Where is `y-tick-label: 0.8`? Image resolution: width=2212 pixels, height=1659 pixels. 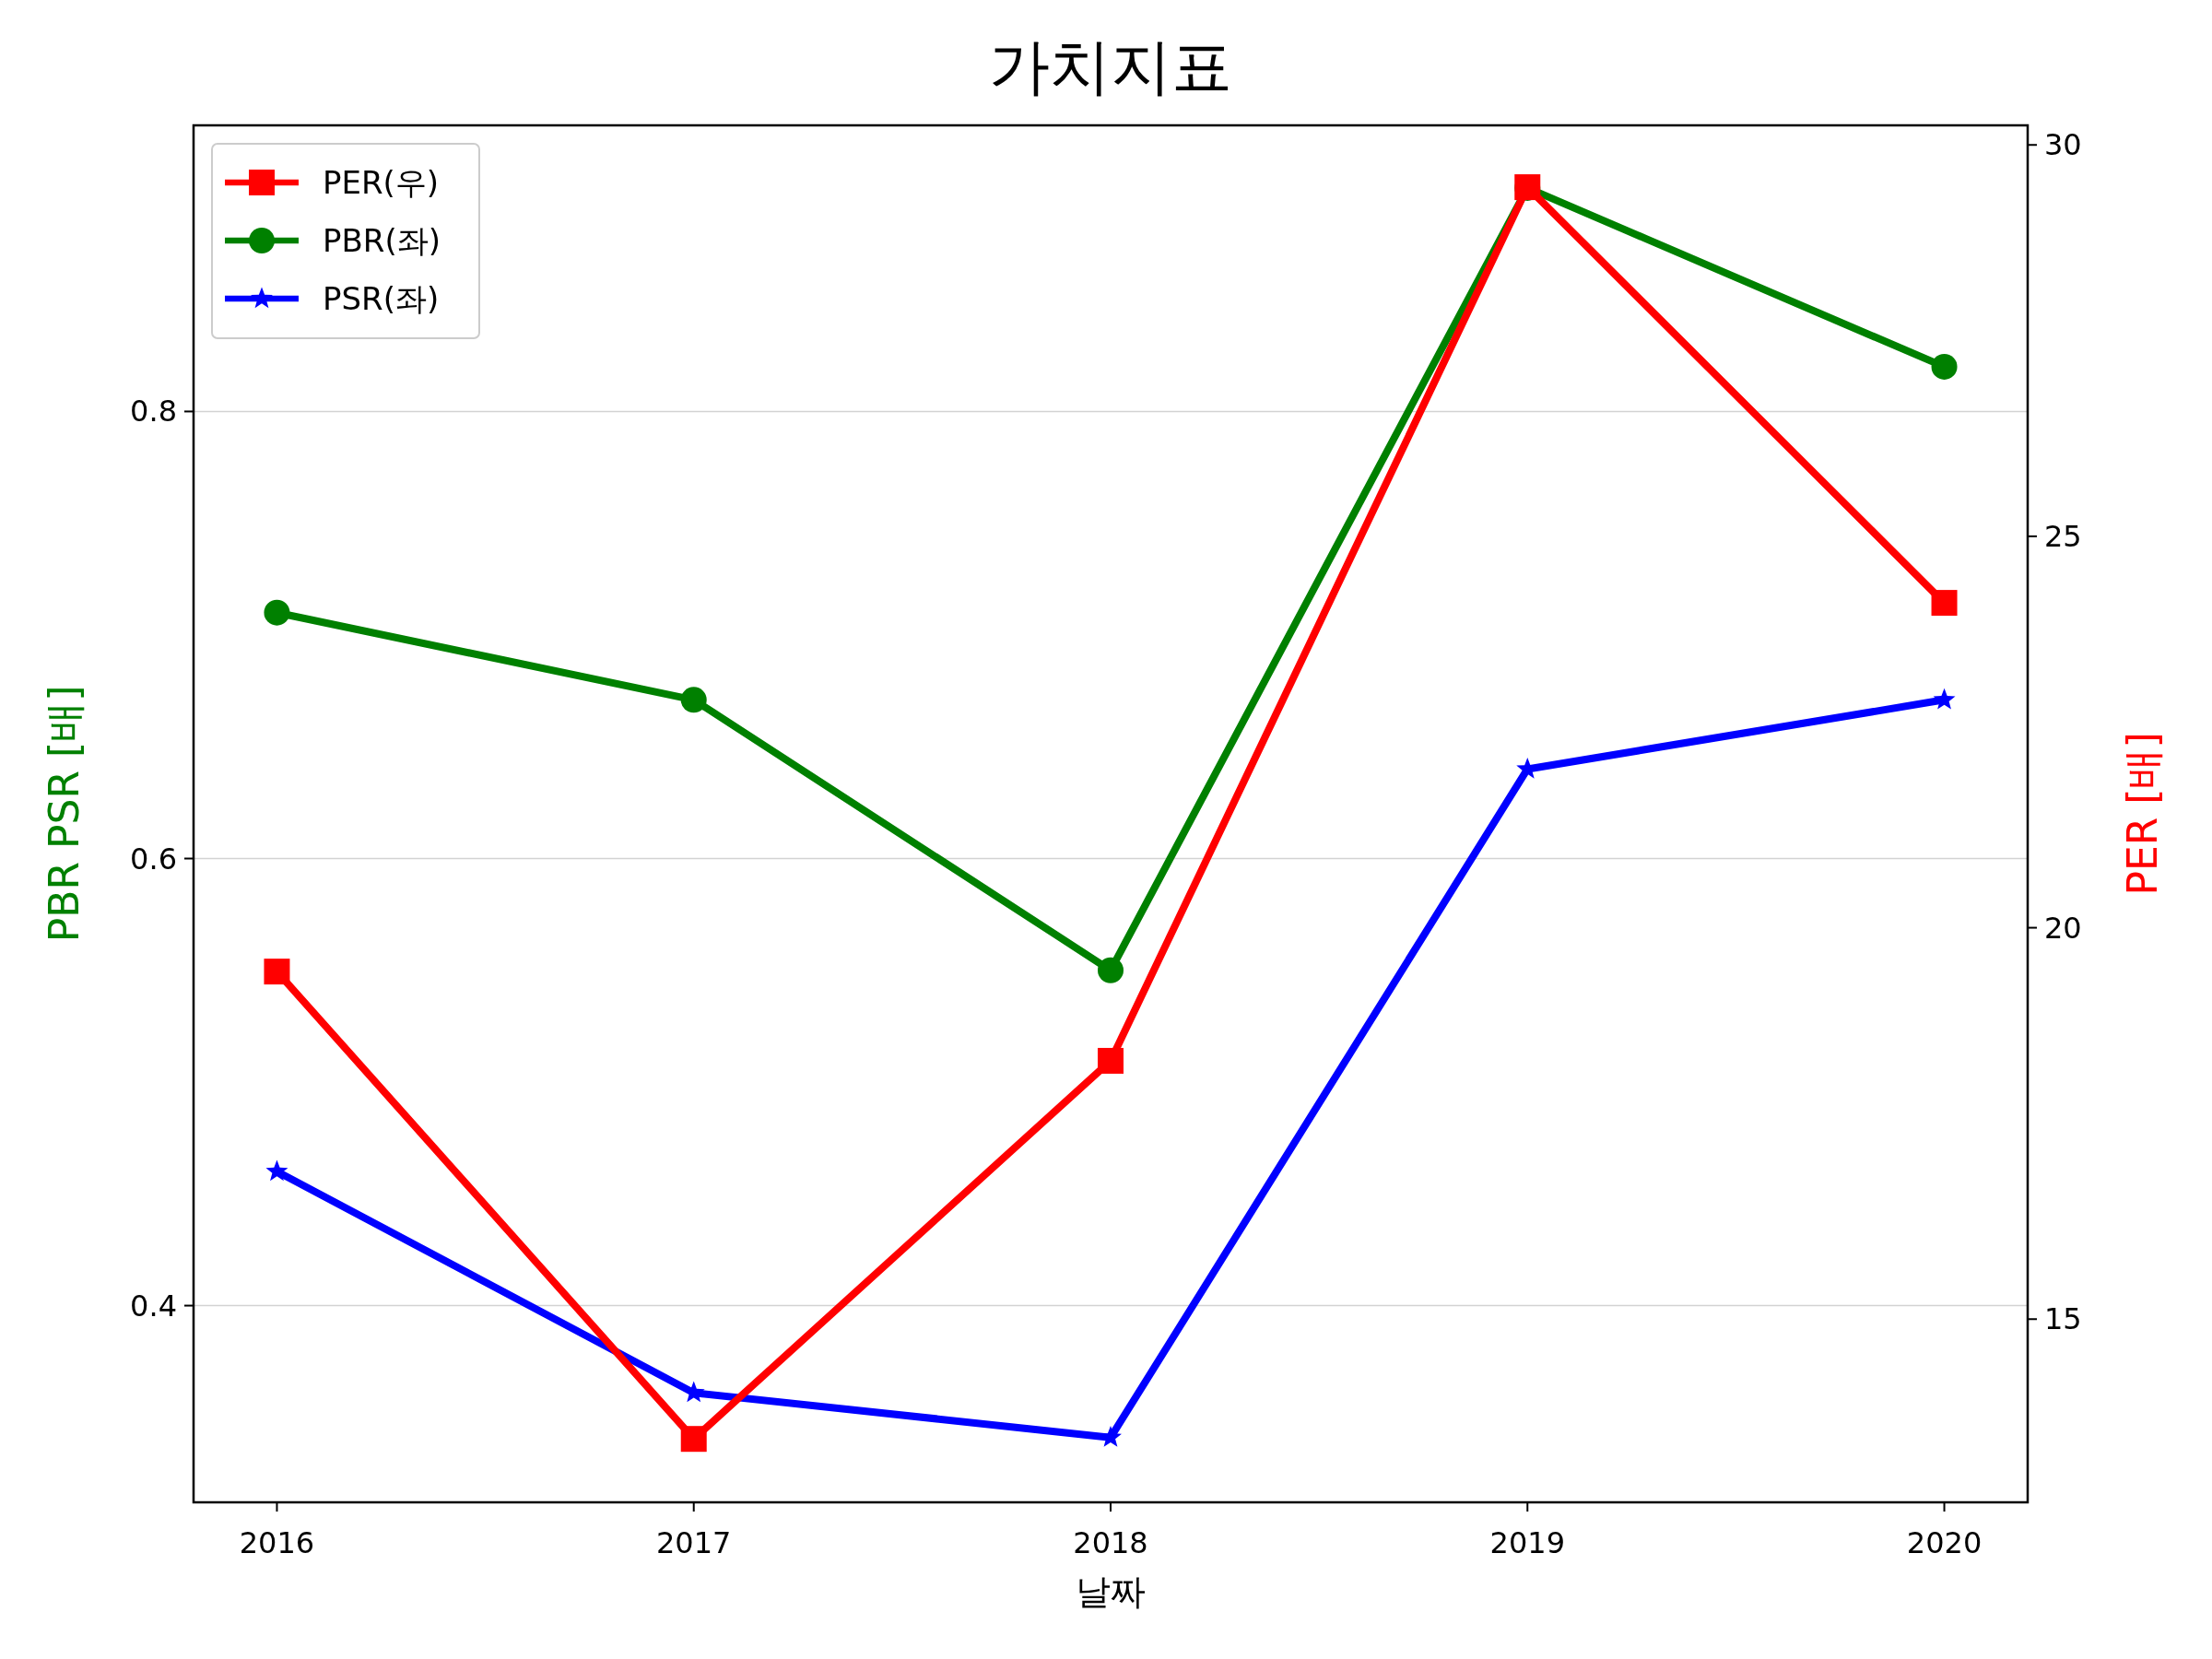 y-tick-label: 0.8 is located at coordinates (153, 411).